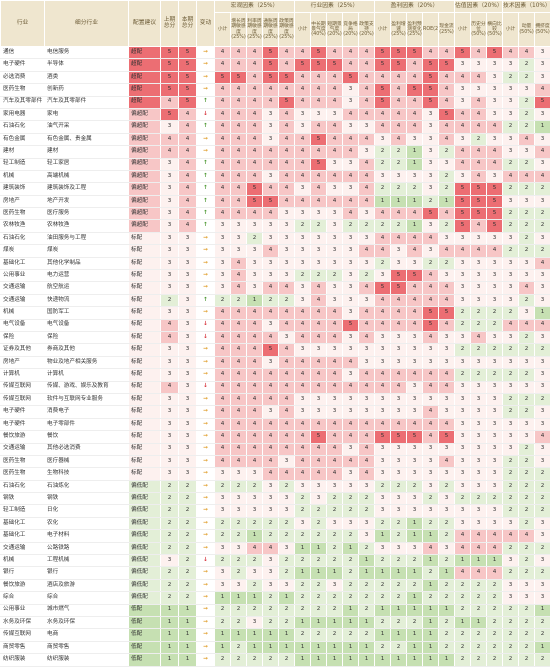 The image size is (550, 668). What do you see at coordinates (144, 201) in the screenshot?
I see `allocation: 偏超配` at bounding box center [144, 201].